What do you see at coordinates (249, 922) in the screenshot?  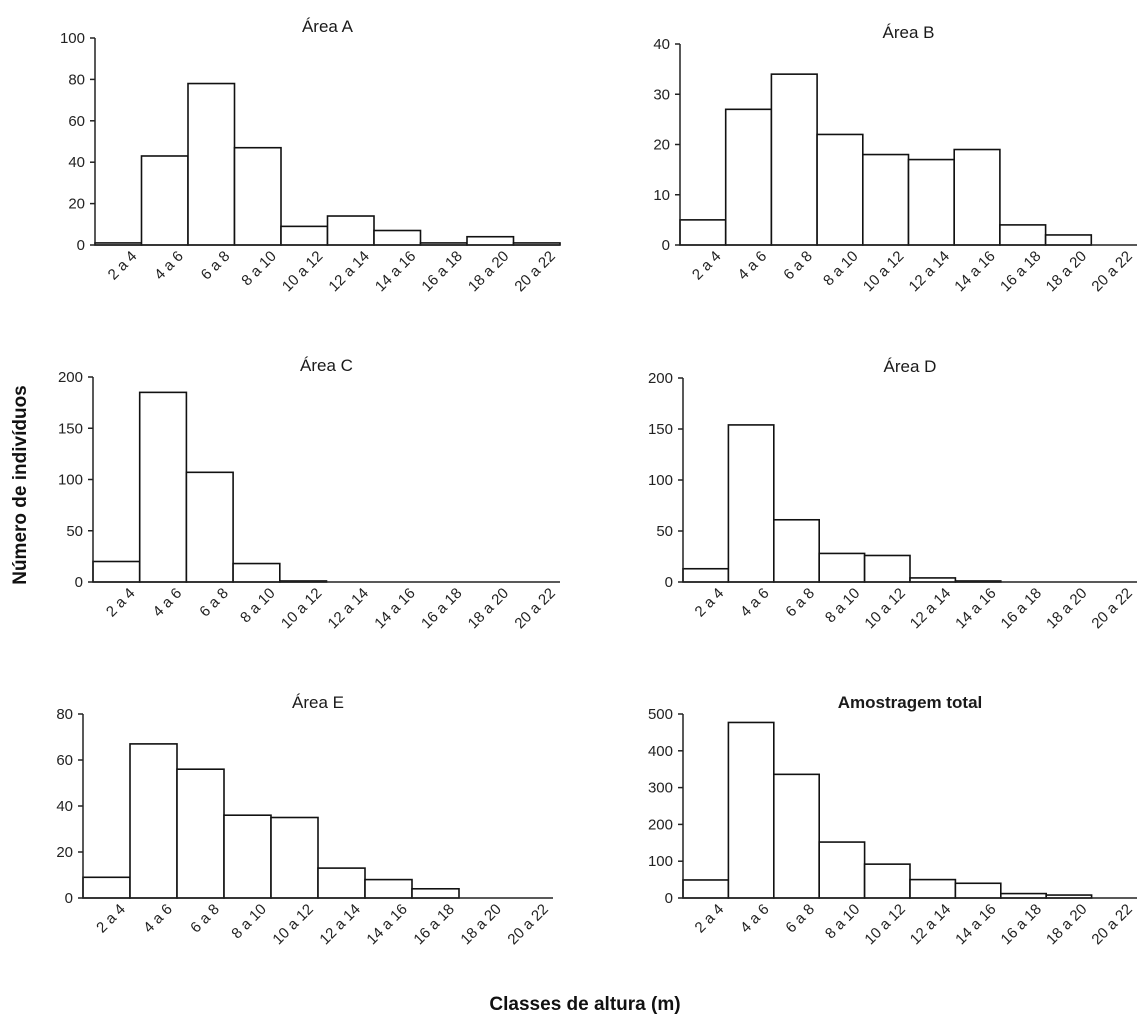 I see `x-tick-label-area-e: 8 a 10` at bounding box center [249, 922].